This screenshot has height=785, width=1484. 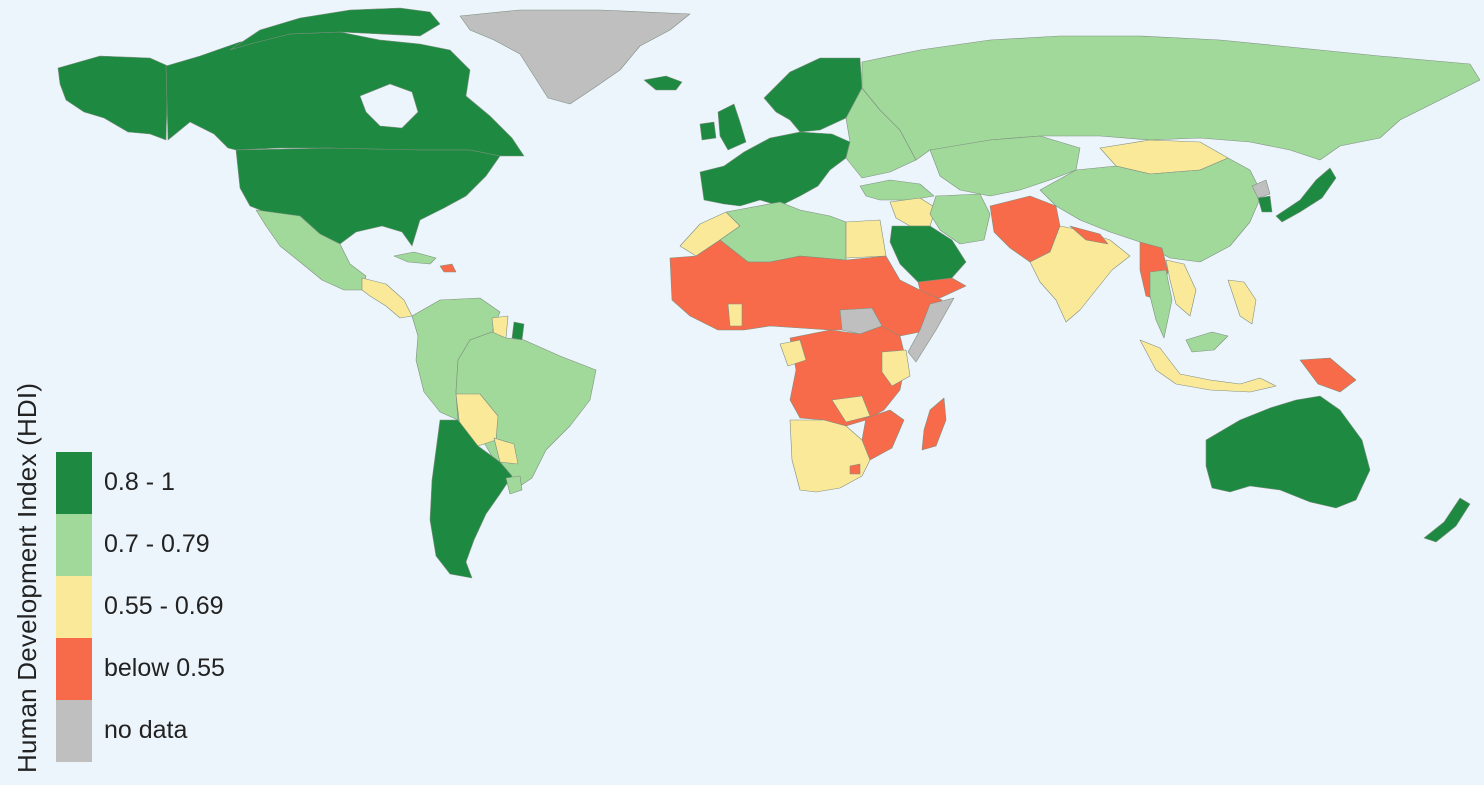 I want to click on region-haiti, so click(x=448, y=268).